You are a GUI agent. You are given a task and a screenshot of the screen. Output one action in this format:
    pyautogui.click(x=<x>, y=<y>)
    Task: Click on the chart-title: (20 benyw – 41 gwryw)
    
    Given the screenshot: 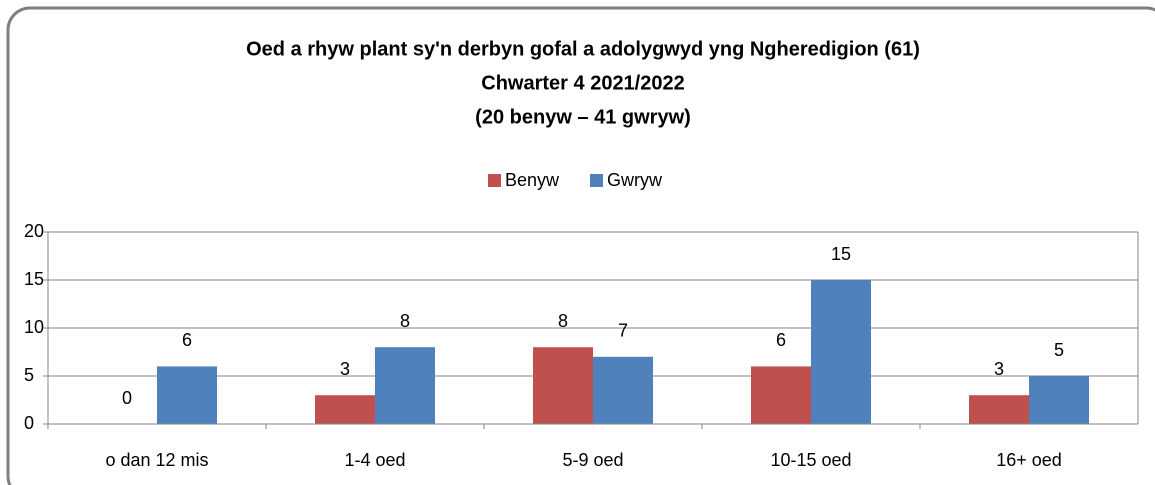 What is the action you would take?
    pyautogui.click(x=583, y=117)
    